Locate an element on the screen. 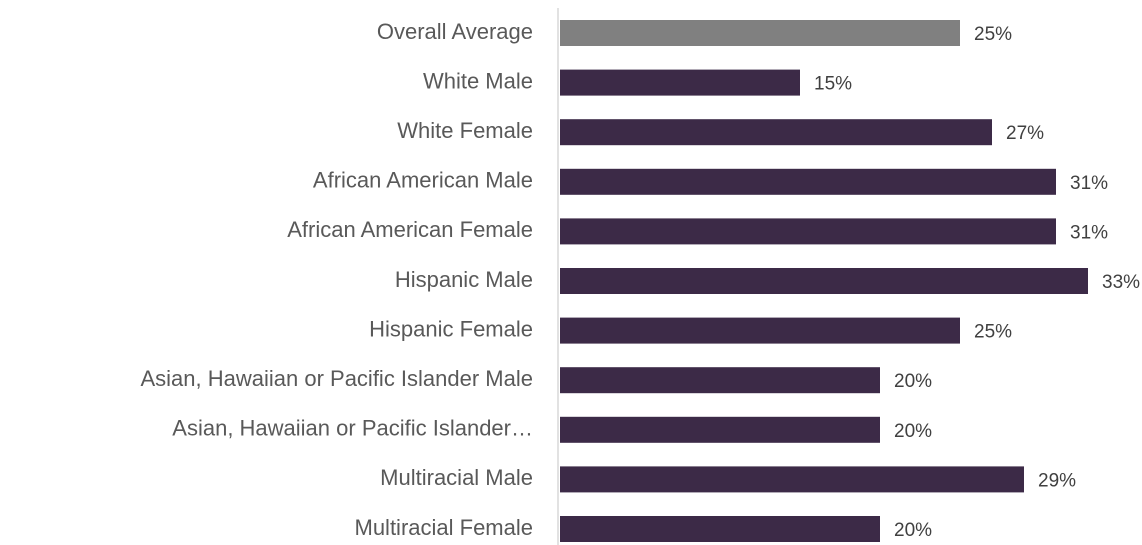  category-label: Multiracial Female is located at coordinates (444, 527).